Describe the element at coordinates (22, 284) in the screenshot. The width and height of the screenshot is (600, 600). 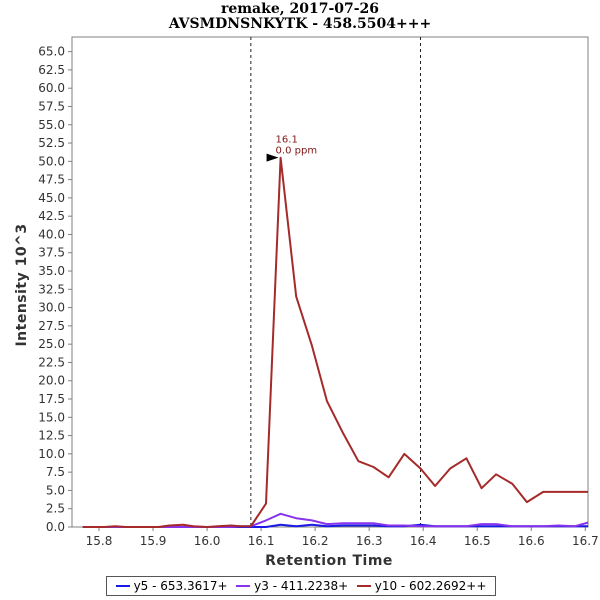
I see `y-axis-label: Intensity 10^3` at that location.